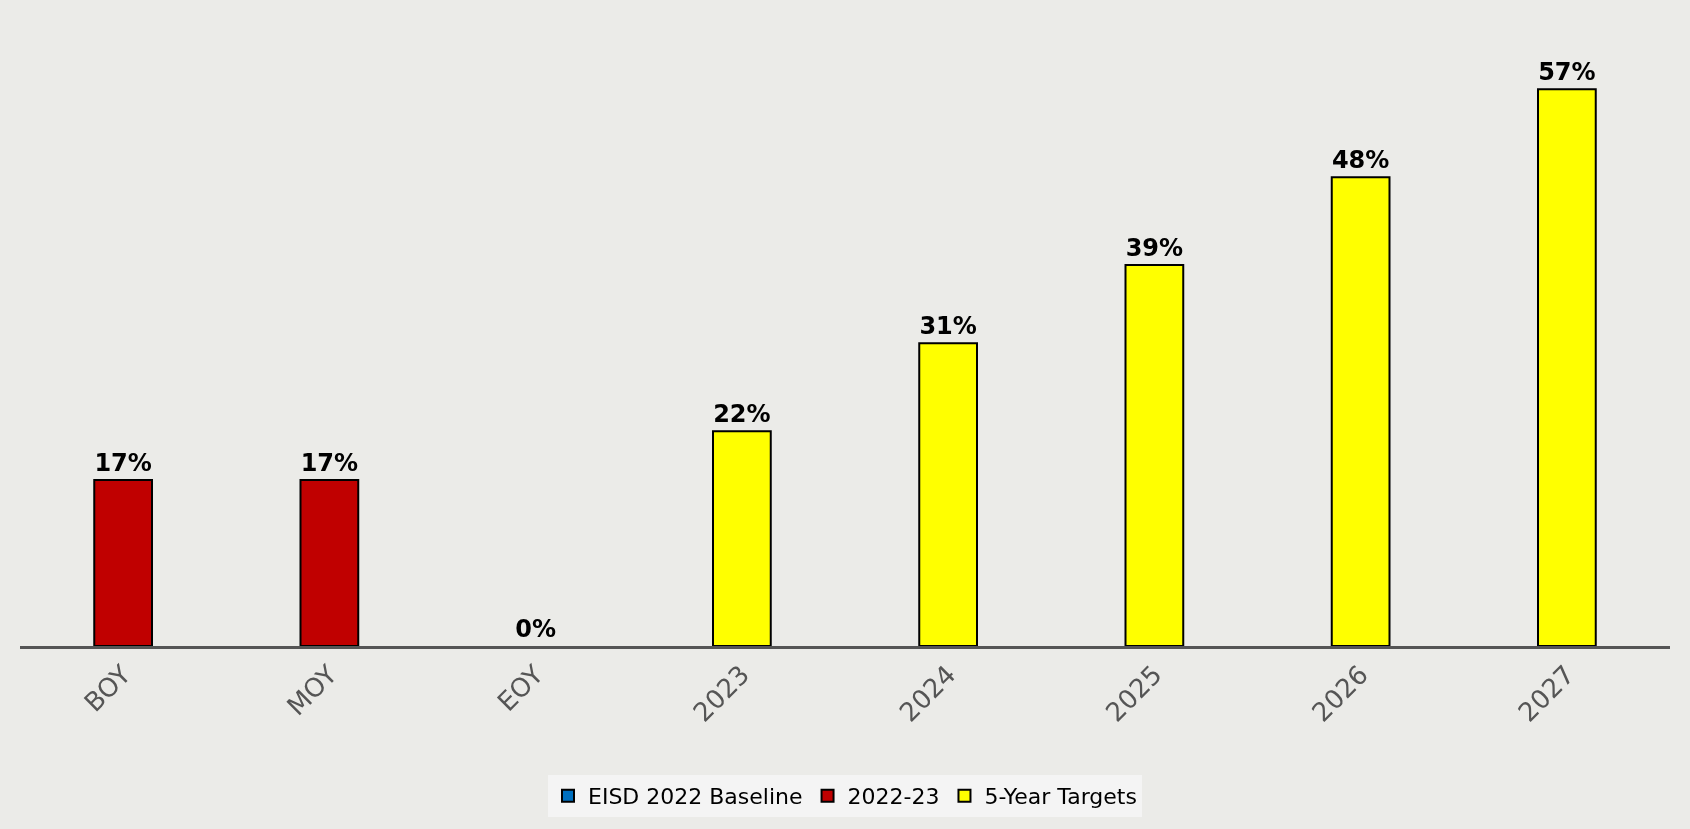  I want to click on data-label: 31%, so click(948, 326).